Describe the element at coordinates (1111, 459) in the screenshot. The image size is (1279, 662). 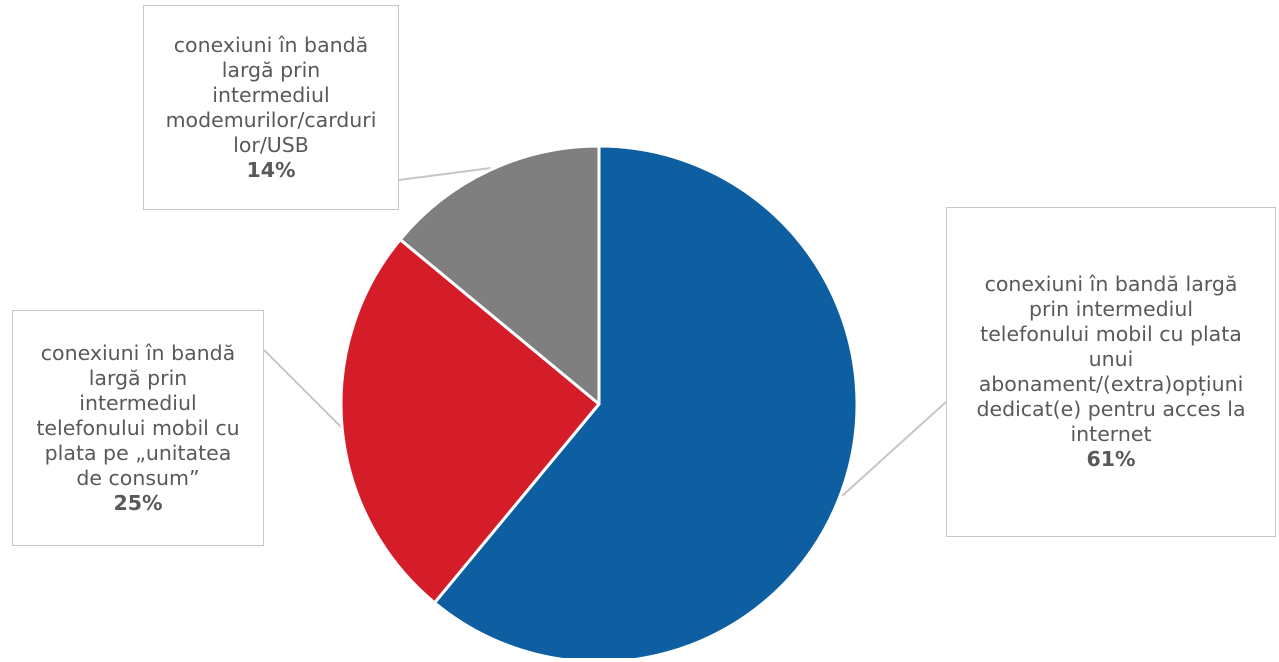
I see `data-label-percent: 61%` at that location.